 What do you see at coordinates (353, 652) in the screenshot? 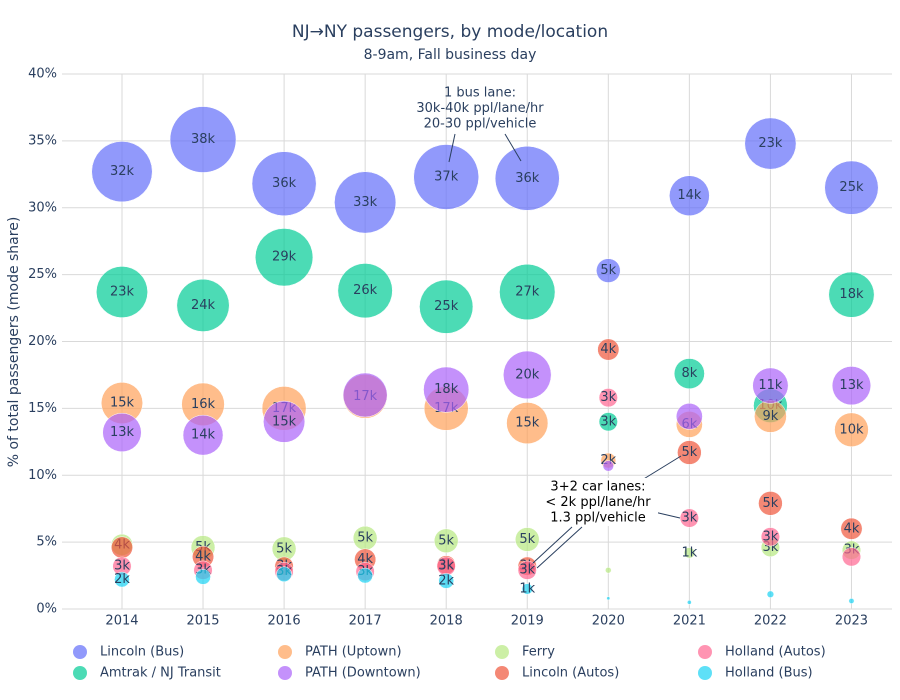
I see `legend-label: PATH (Uptown)` at bounding box center [353, 652].